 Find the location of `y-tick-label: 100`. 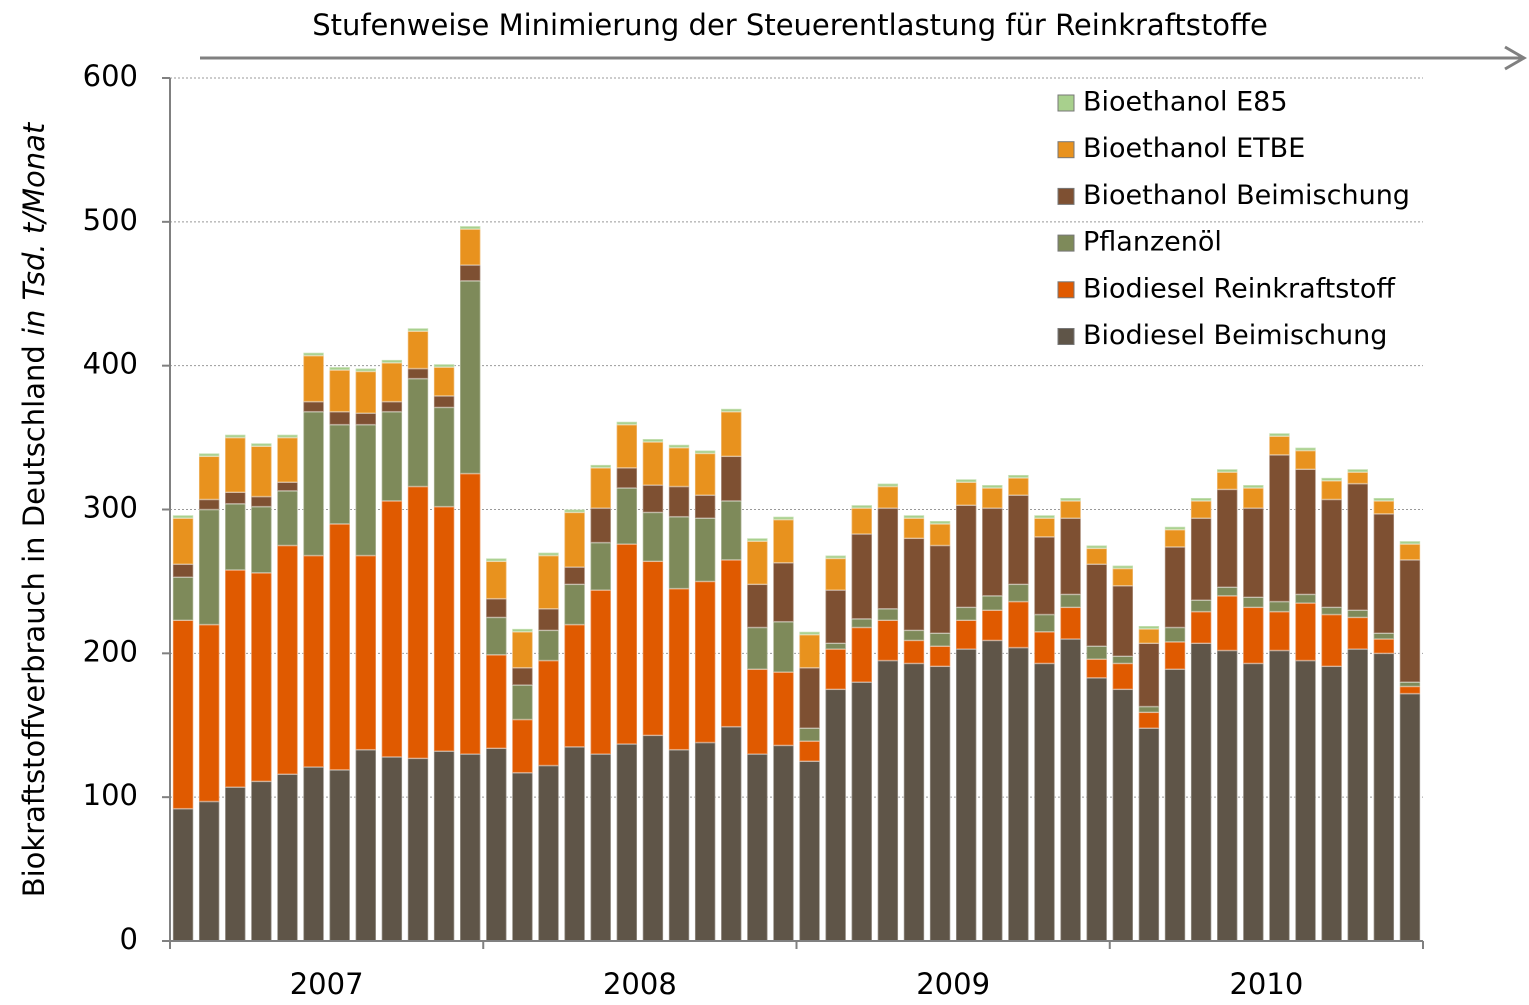

y-tick-label: 100 is located at coordinates (110, 795).